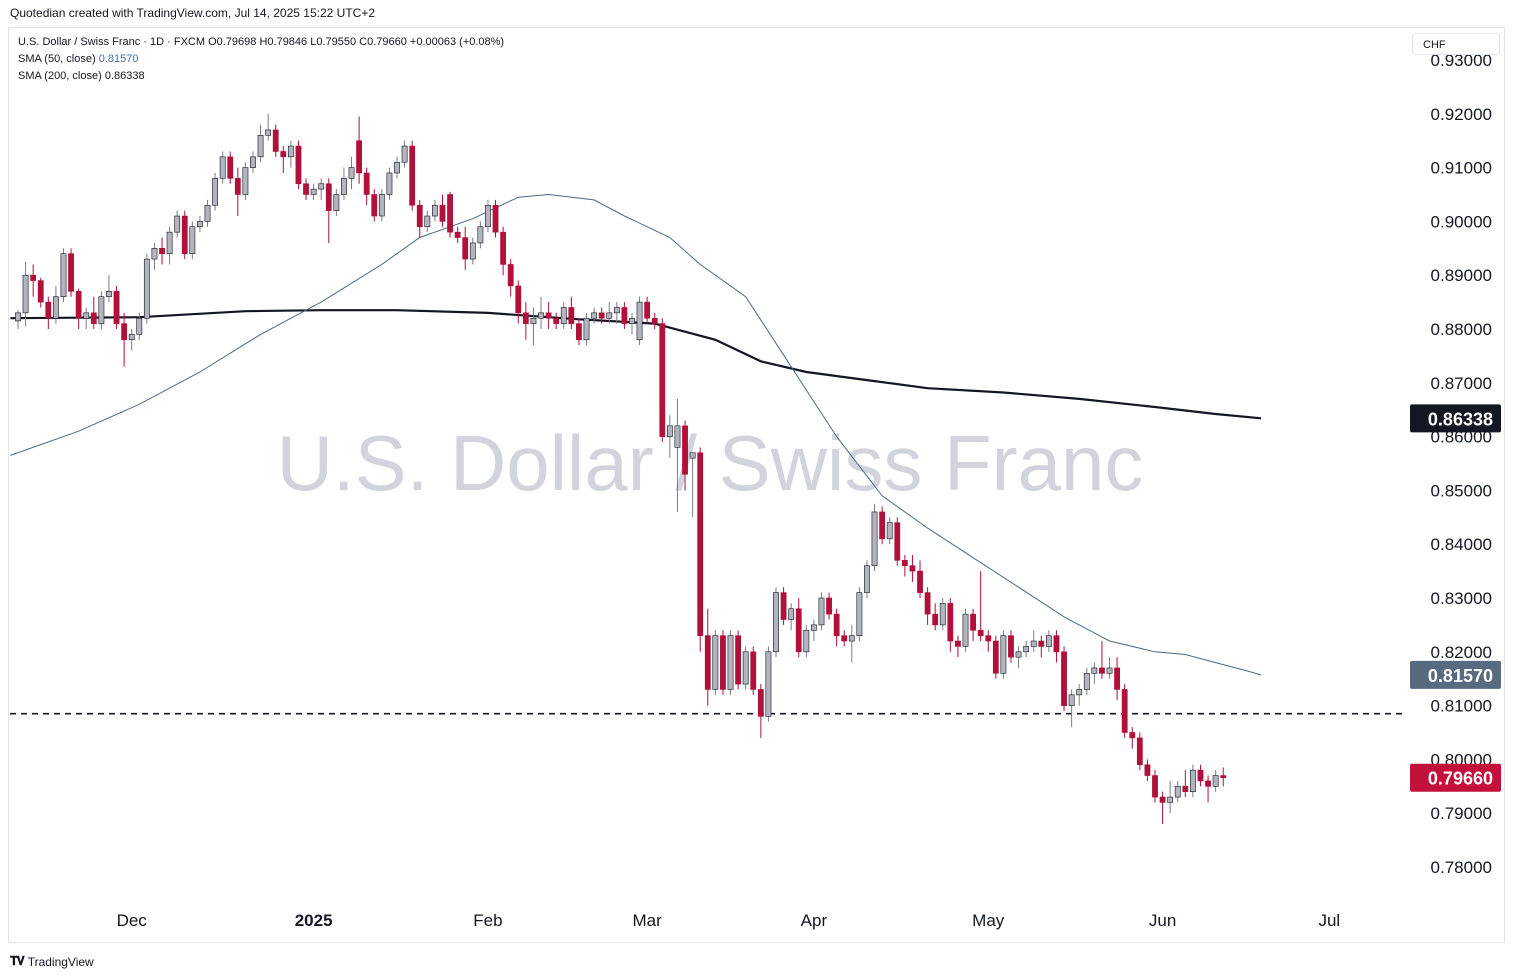  Describe the element at coordinates (1456, 44) in the screenshot. I see `currency-button: CHF` at that location.